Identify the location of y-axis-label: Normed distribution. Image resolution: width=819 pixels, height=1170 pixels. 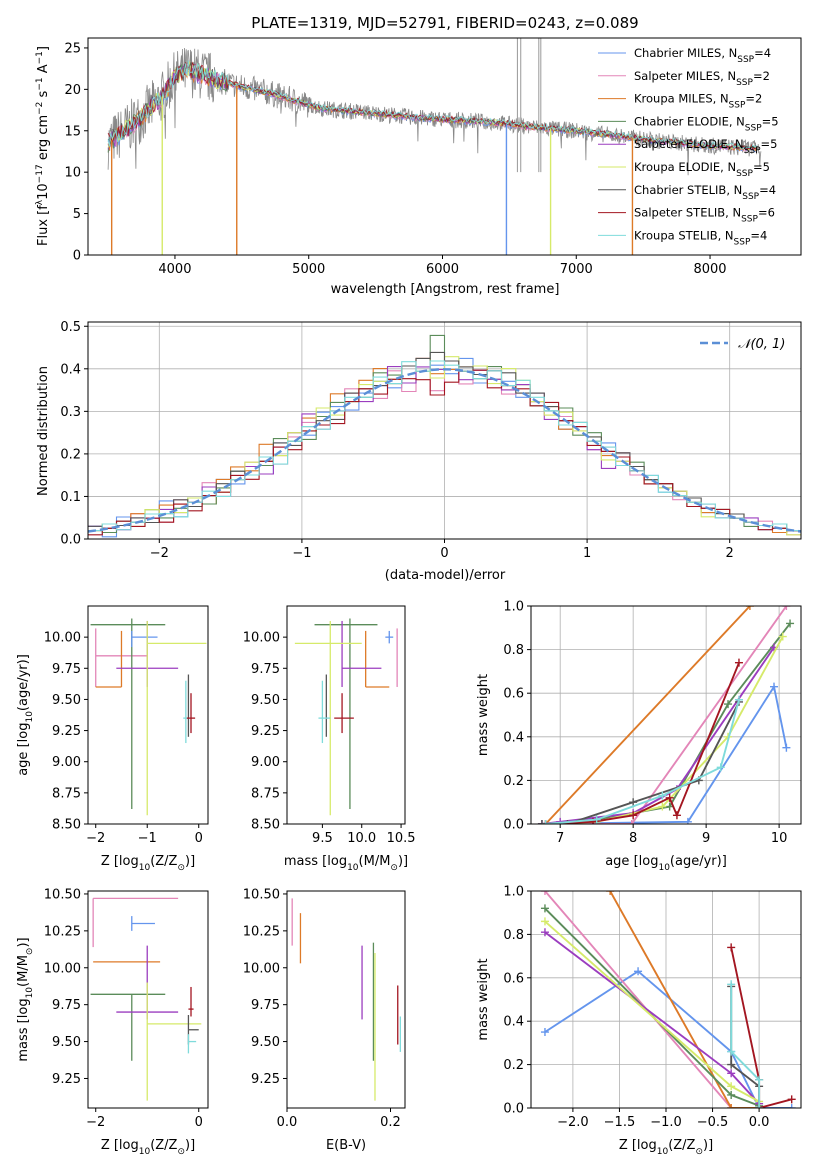
(43, 431).